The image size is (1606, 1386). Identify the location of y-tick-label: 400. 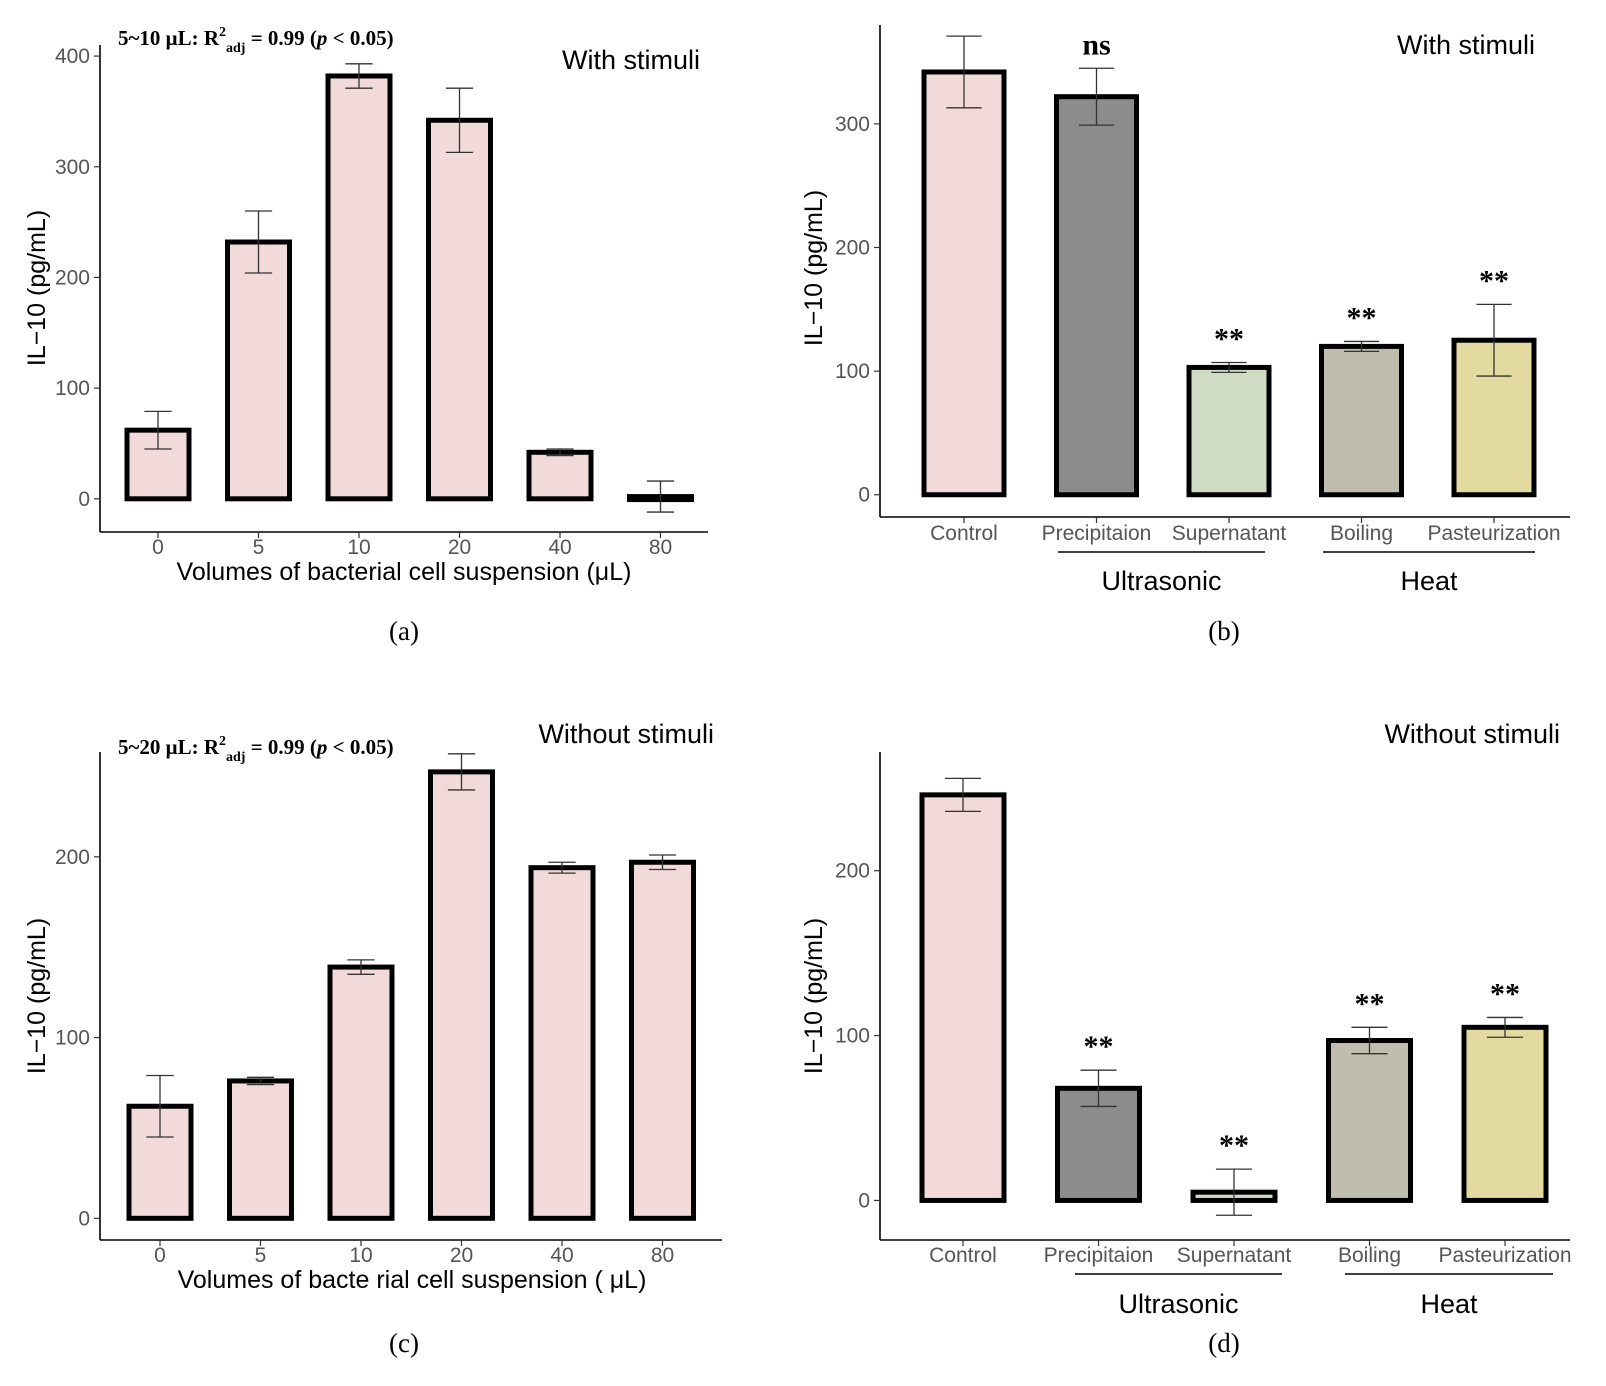
(72, 56).